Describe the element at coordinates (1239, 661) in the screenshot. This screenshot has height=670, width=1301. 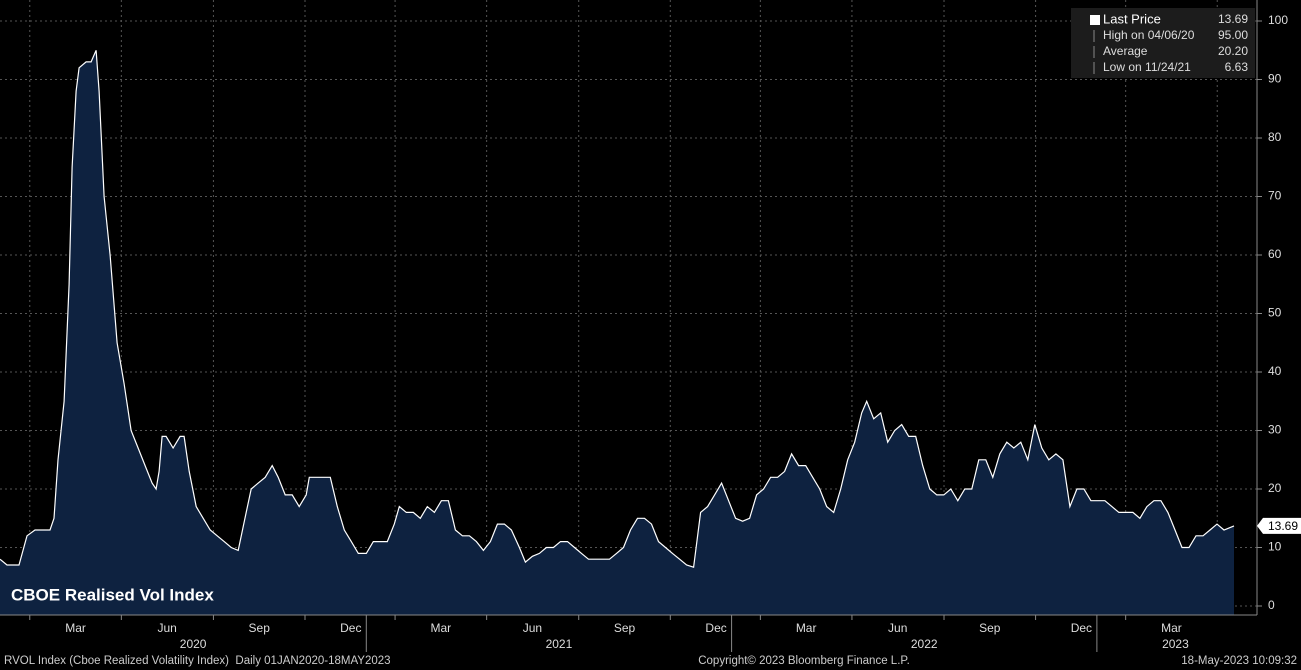
I see `footer-right: 18-May-2023 10:09:32` at that location.